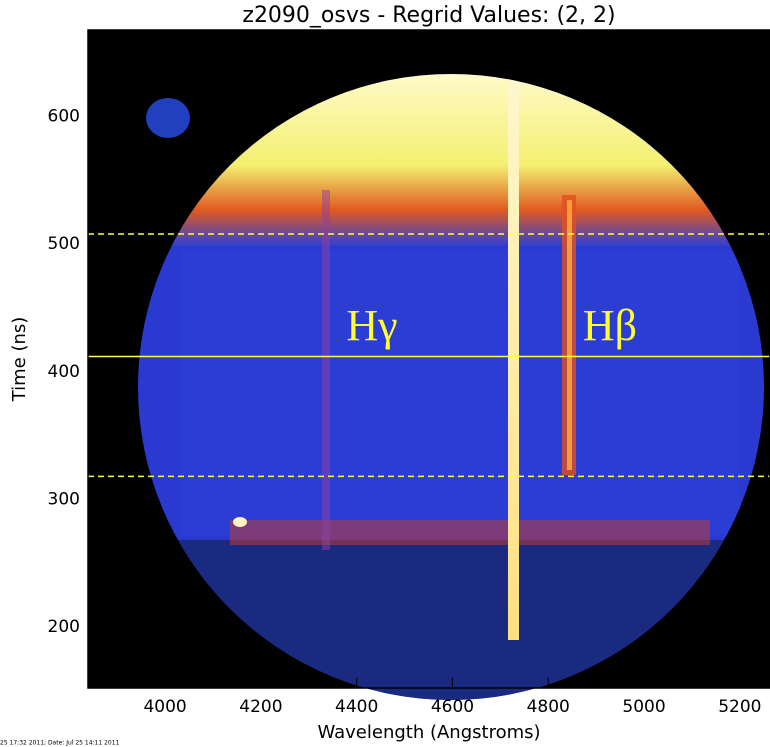 This screenshot has width=770, height=747. I want to click on y-tick-label: 200, so click(64, 627).